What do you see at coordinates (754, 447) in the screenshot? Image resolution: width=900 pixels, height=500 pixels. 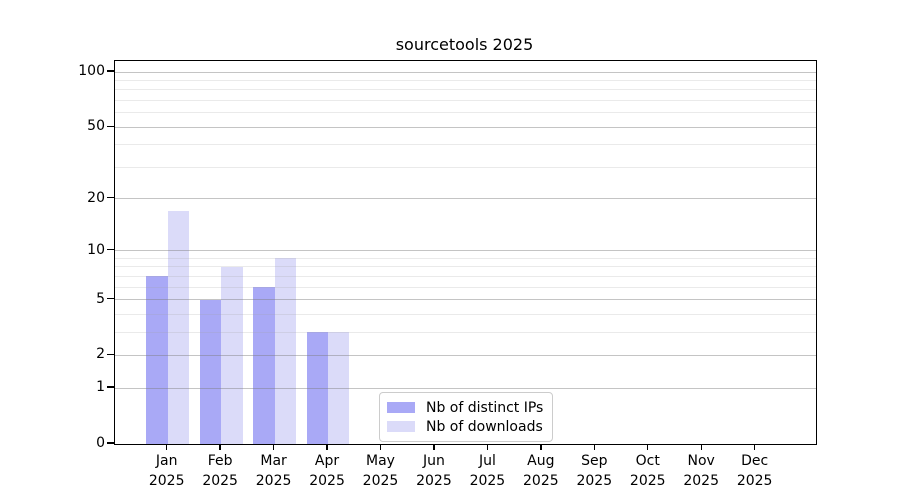 I see `x-tick-mark-dec` at bounding box center [754, 447].